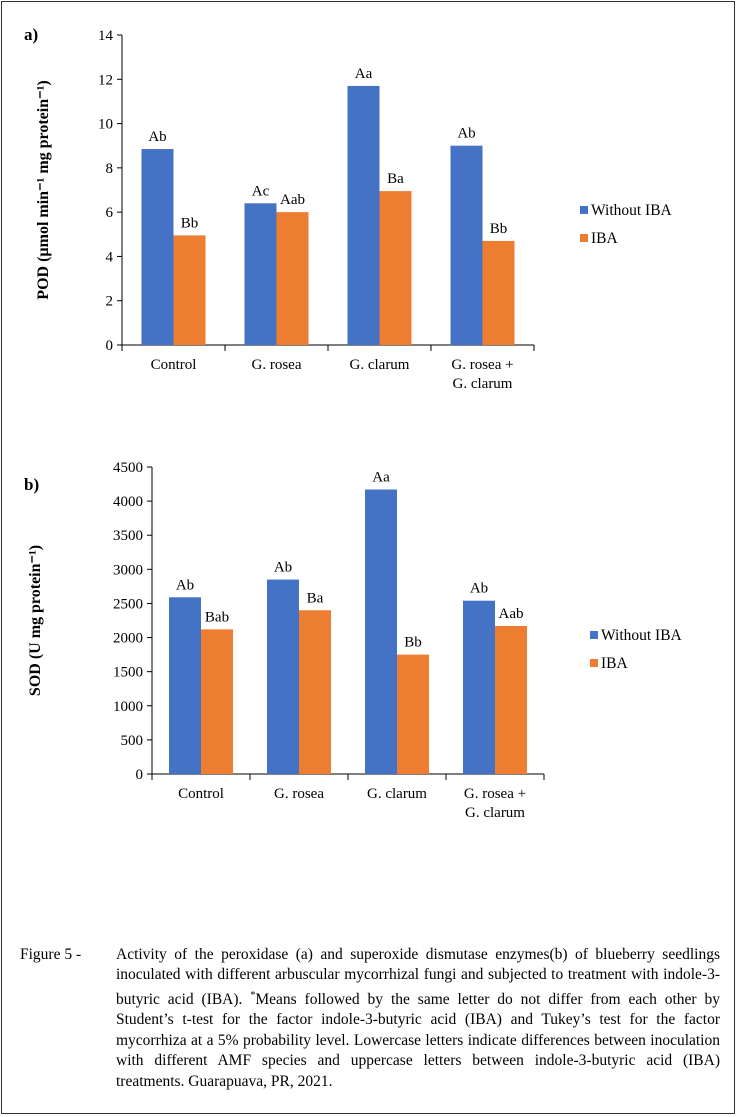  What do you see at coordinates (217, 617) in the screenshot?
I see `chart-b-data-label: Bab` at bounding box center [217, 617].